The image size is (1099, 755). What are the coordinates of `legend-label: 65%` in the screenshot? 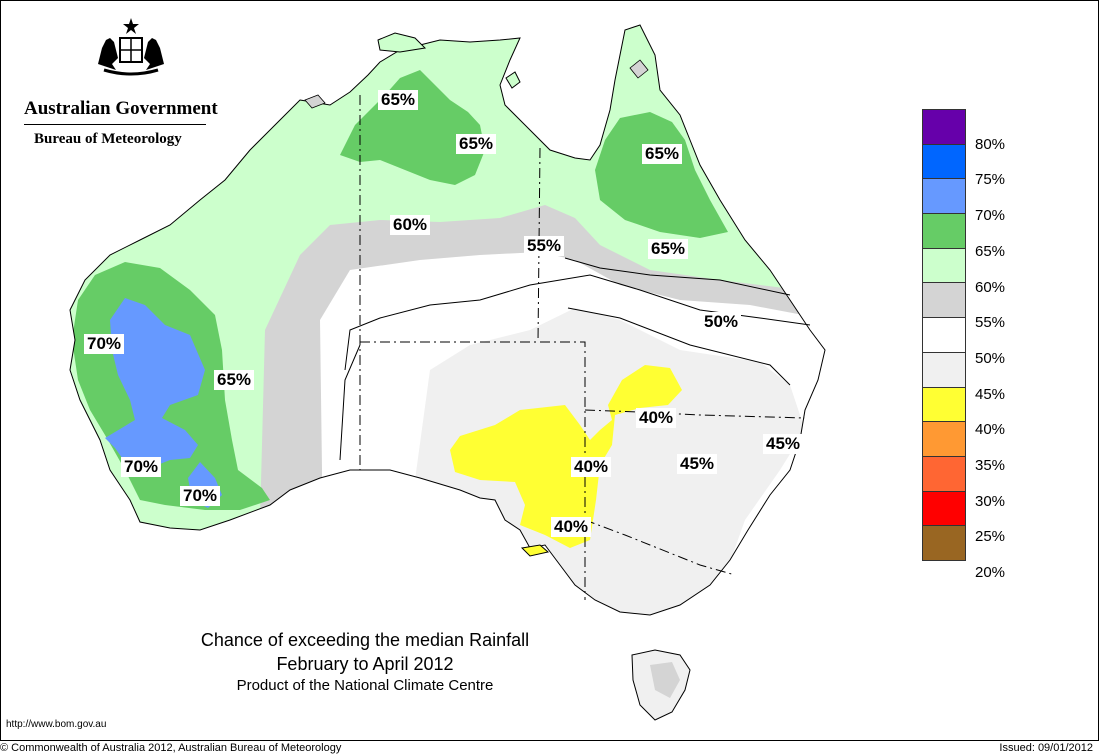 It's located at (990, 251).